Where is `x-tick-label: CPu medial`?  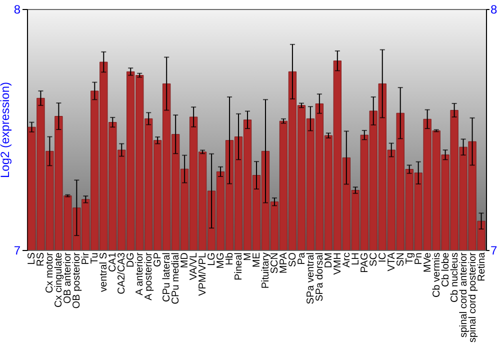 x-tick-label: CPu medial is located at coordinates (176, 278).